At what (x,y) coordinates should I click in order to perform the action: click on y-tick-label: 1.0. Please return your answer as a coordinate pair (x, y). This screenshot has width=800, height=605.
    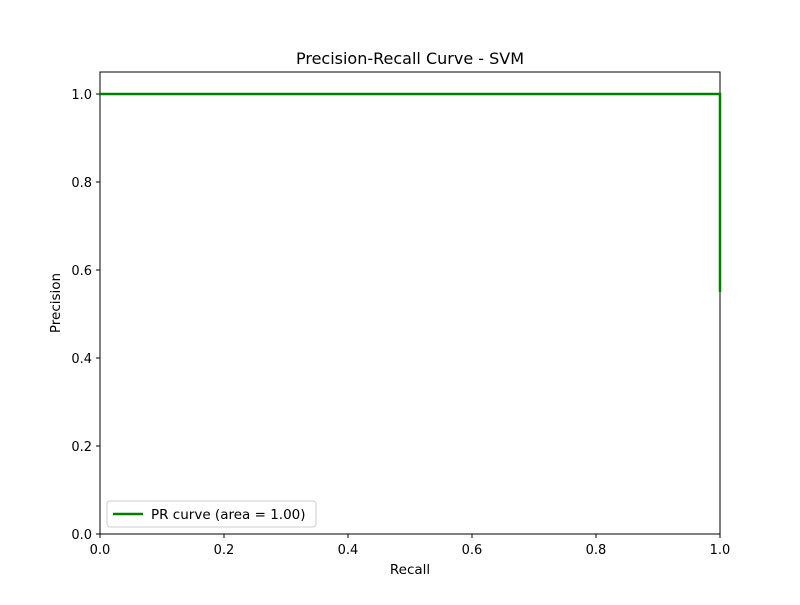
    Looking at the image, I should click on (81, 95).